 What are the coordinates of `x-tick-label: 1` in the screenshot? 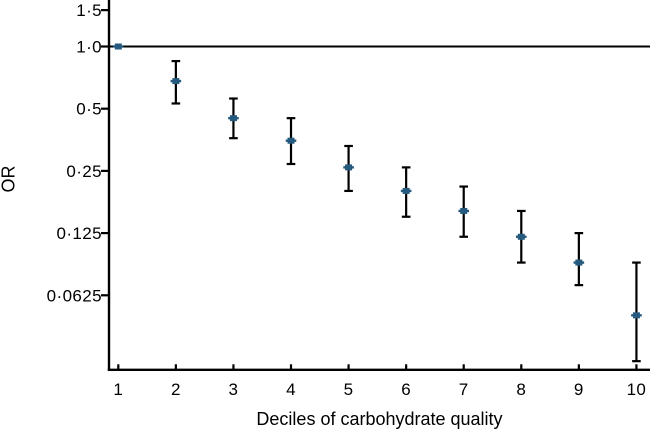 It's located at (118, 389).